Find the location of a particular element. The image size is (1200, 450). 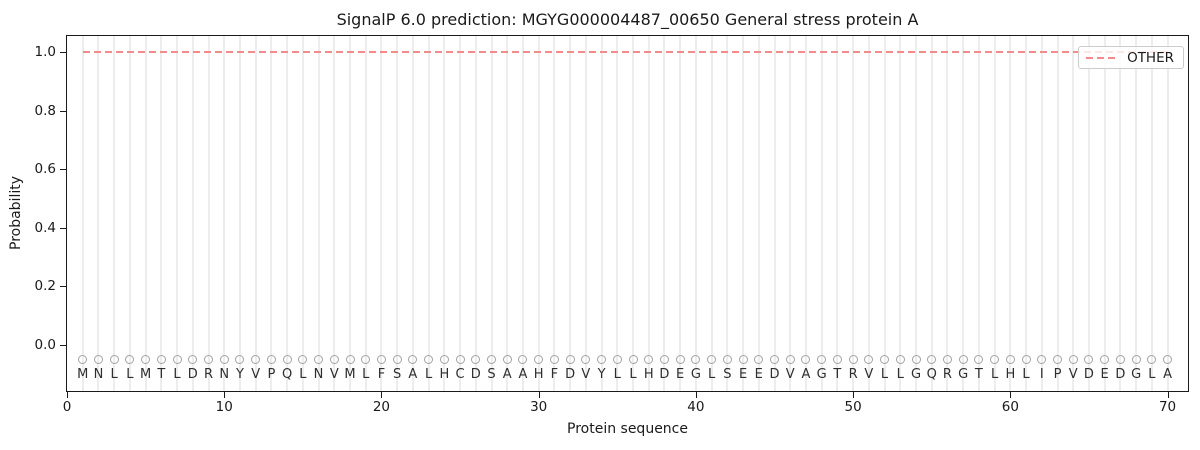

residue-letter: M is located at coordinates (83, 375).